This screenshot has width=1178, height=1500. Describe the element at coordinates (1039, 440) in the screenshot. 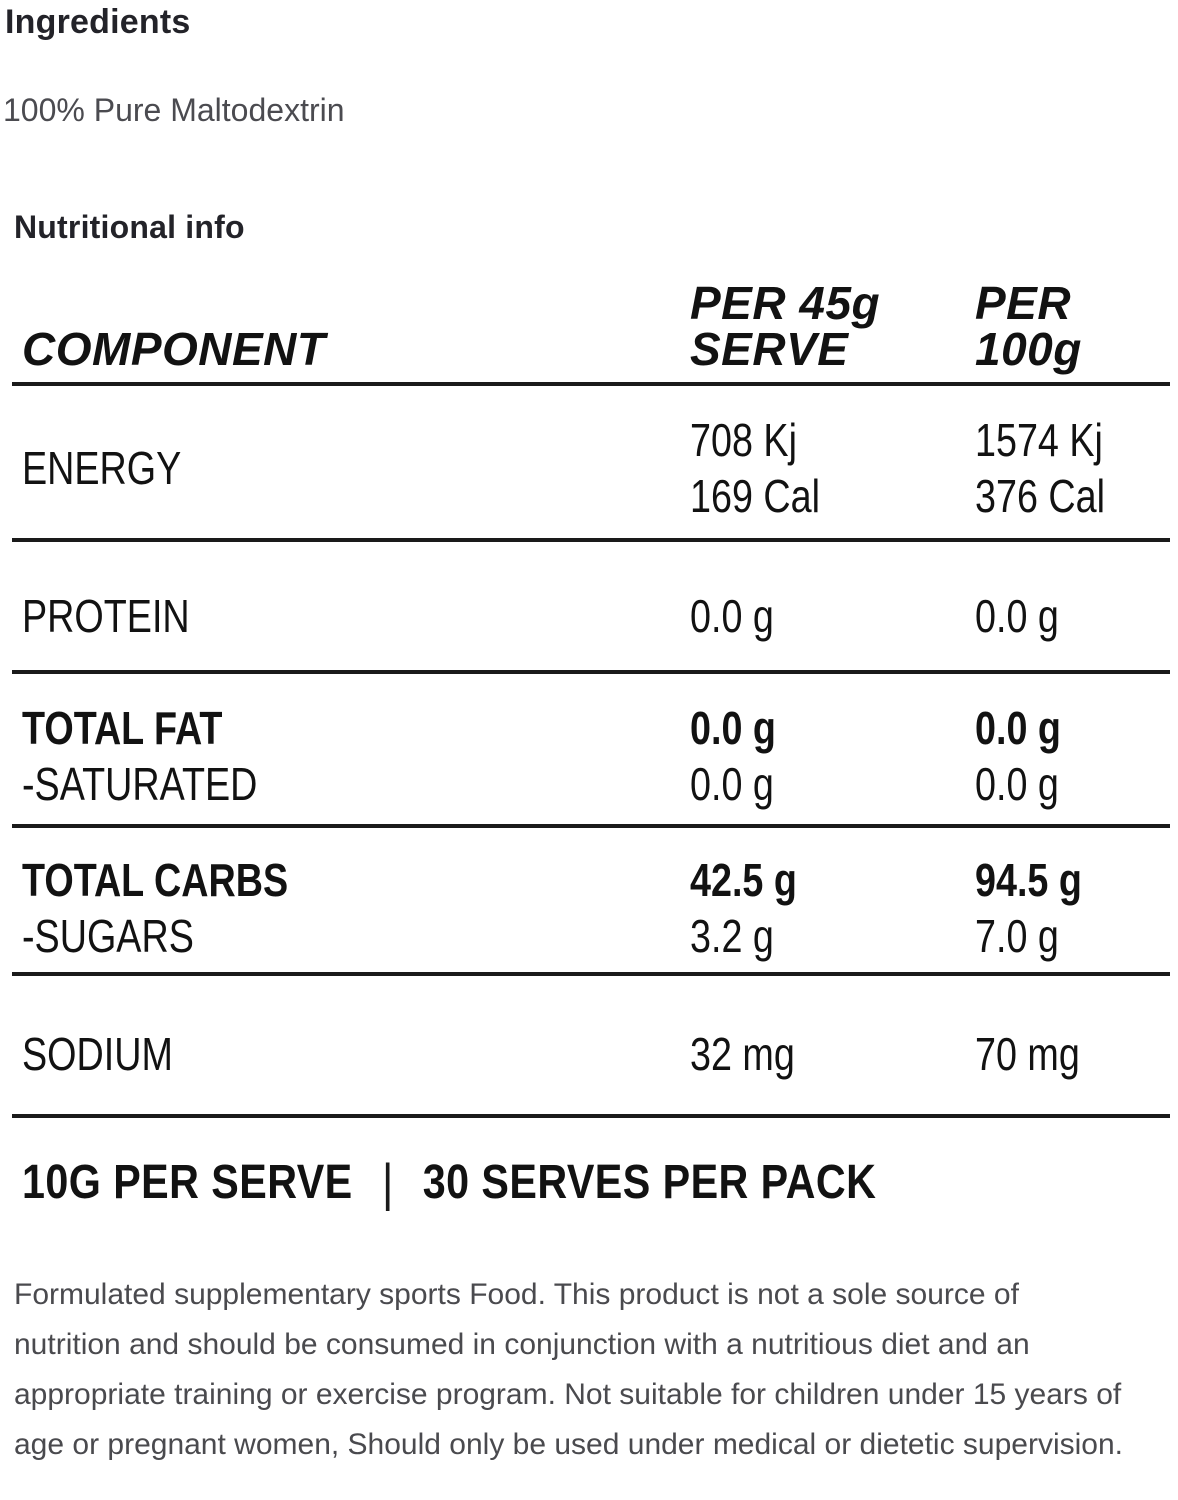

I see `value-per-100g: 1574 Kj` at that location.